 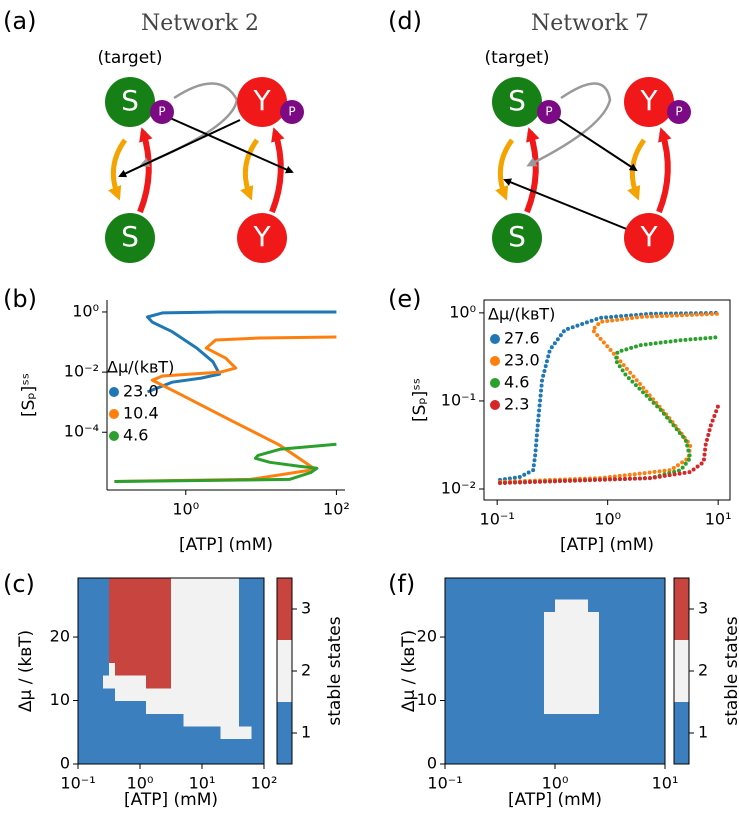 I want to click on gray-arrow, so click(x=569, y=124).